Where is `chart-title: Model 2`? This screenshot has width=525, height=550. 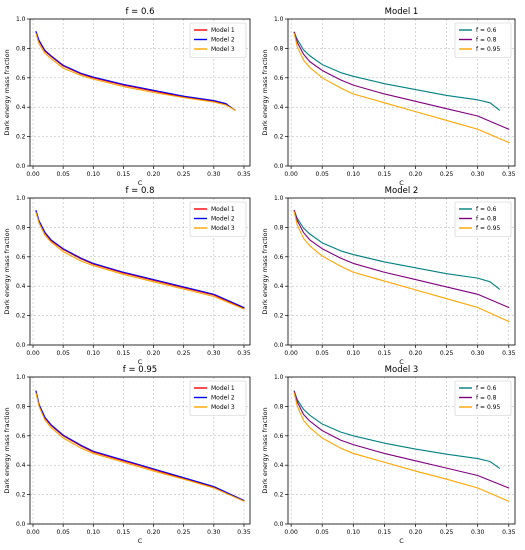 chart-title: Model 2 is located at coordinates (402, 191).